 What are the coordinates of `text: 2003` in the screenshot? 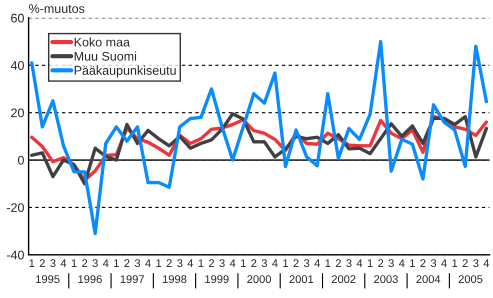 It's located at (386, 279).